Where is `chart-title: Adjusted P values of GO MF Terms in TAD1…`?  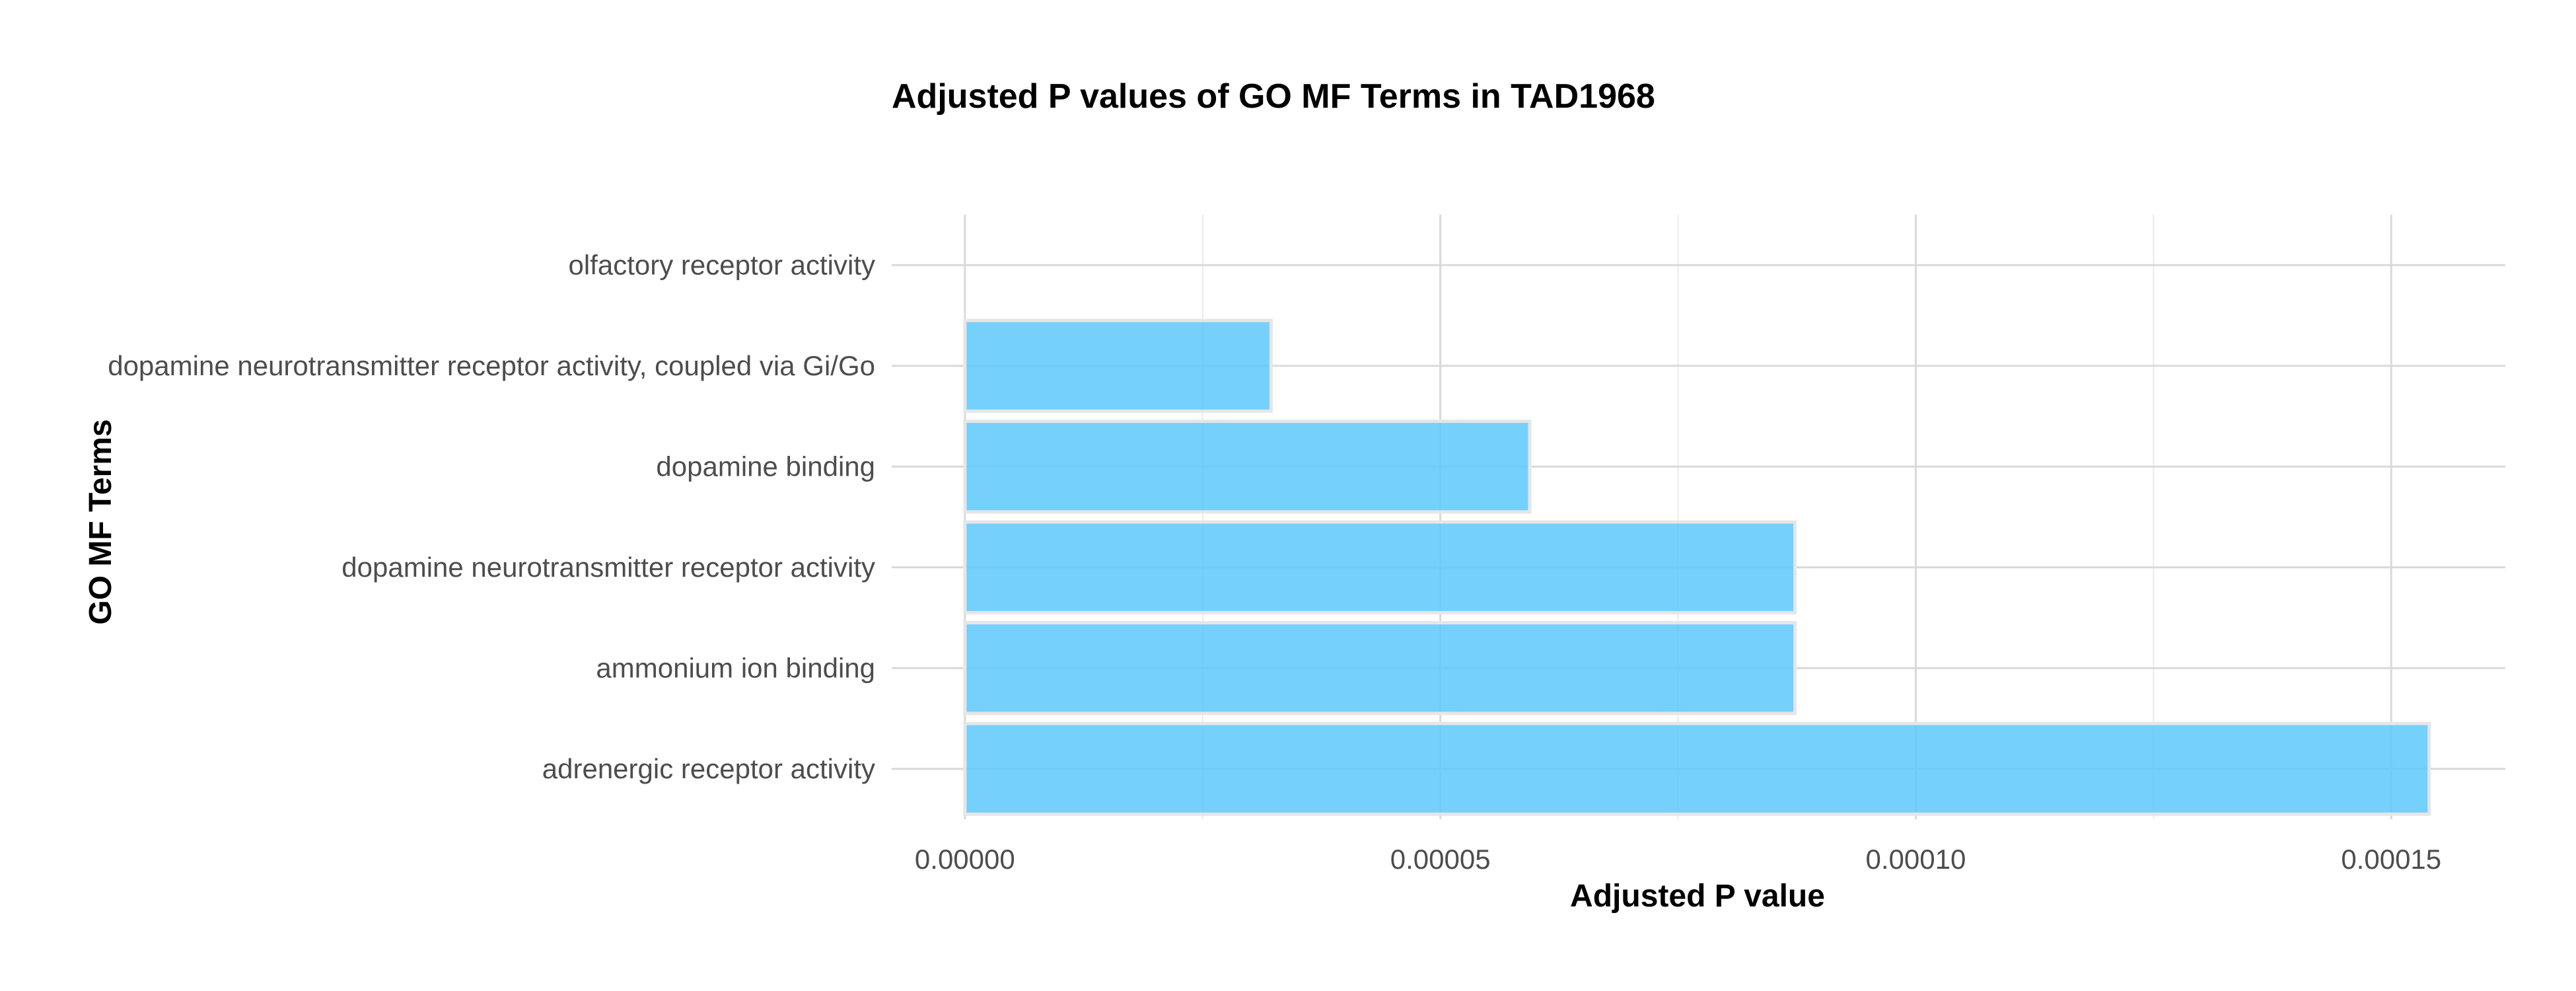
chart-title: Adjusted P values of GO MF Terms in TAD1… is located at coordinates (1273, 96).